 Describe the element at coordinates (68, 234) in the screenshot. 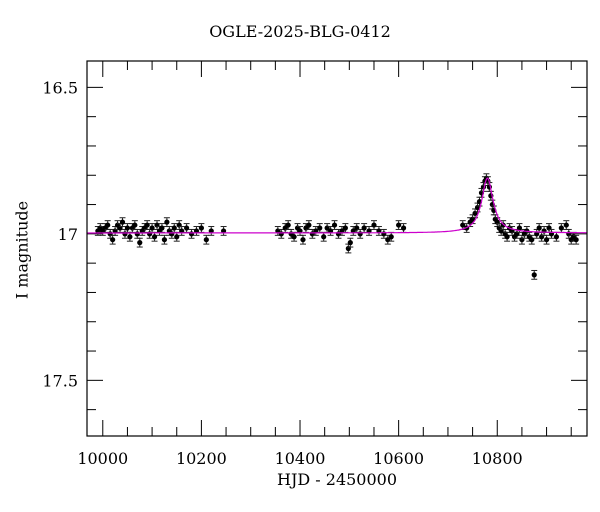

I see `svg-text: 17` at that location.